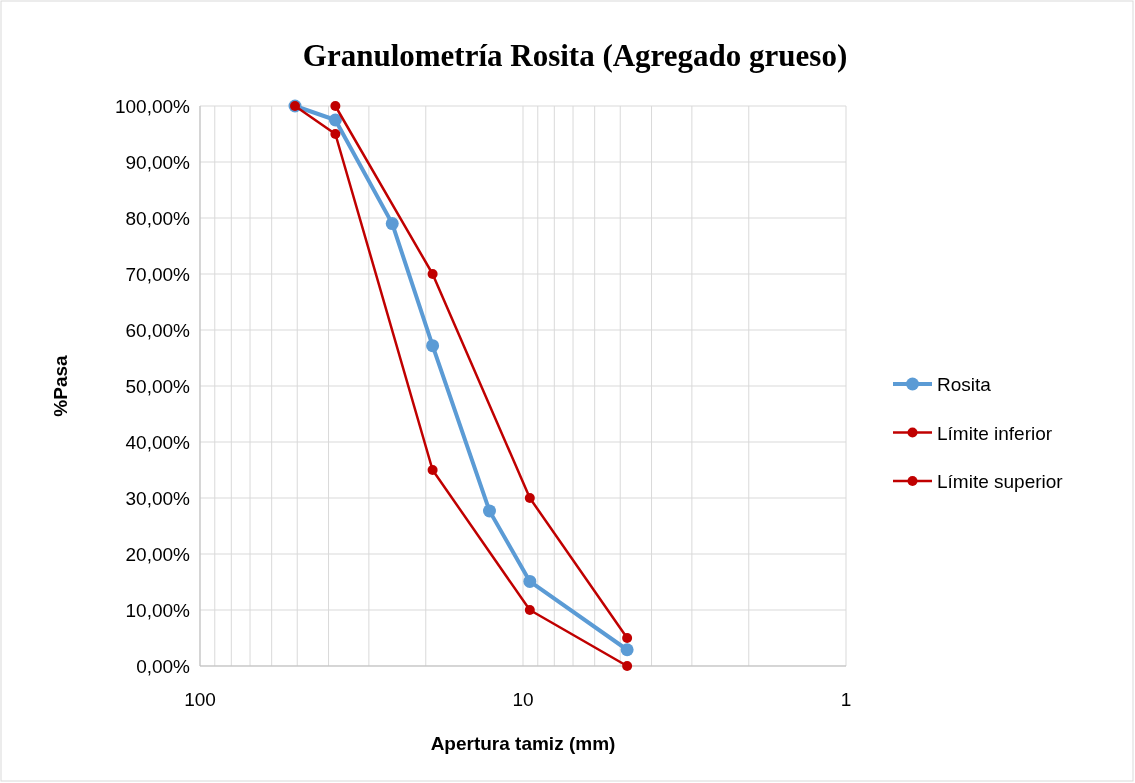 The image size is (1135, 783). What do you see at coordinates (158, 442) in the screenshot?
I see `y-tick-label: 40,00%` at bounding box center [158, 442].